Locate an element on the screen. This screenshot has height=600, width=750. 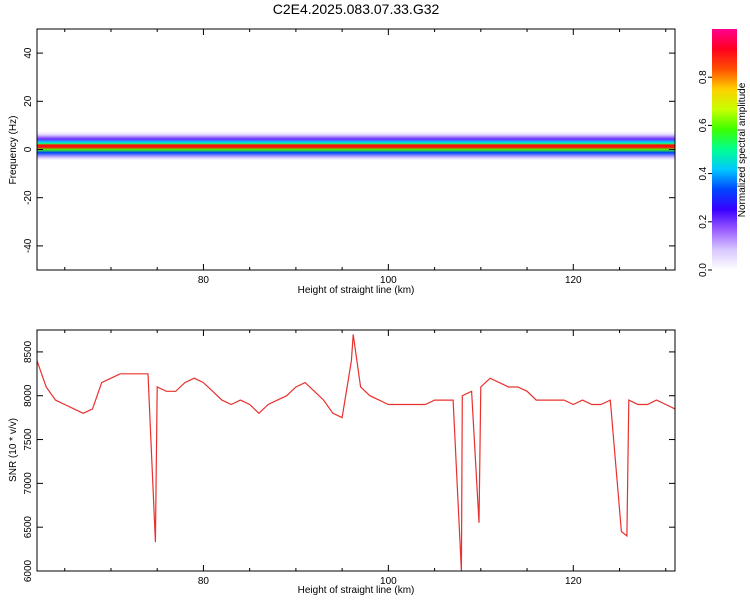
spectrogram-x-tick-label: 80 is located at coordinates (204, 280).